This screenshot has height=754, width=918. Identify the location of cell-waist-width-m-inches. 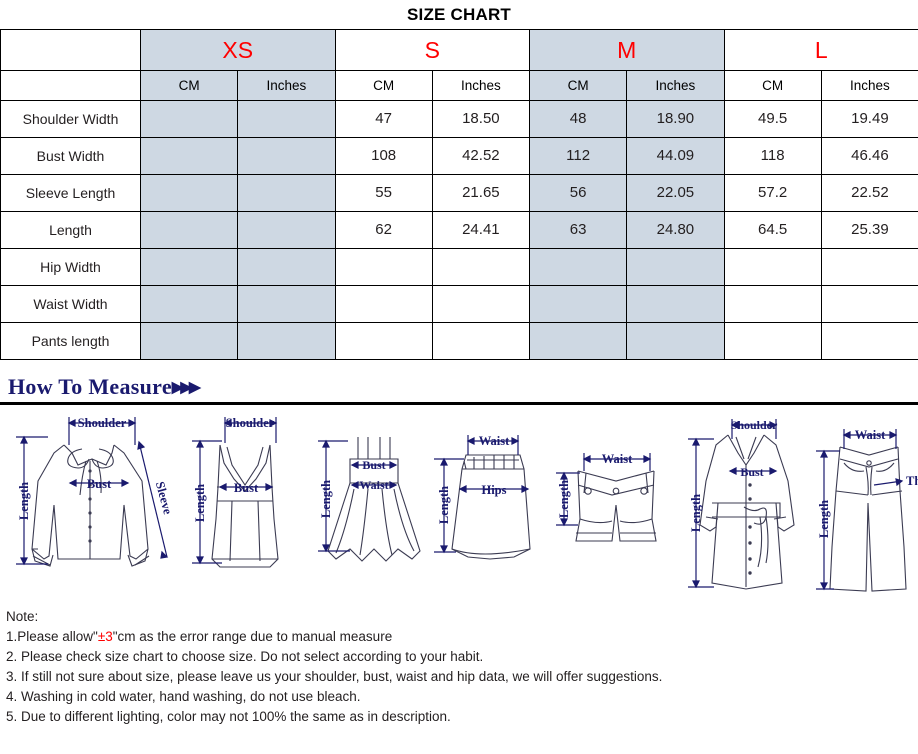
(675, 304).